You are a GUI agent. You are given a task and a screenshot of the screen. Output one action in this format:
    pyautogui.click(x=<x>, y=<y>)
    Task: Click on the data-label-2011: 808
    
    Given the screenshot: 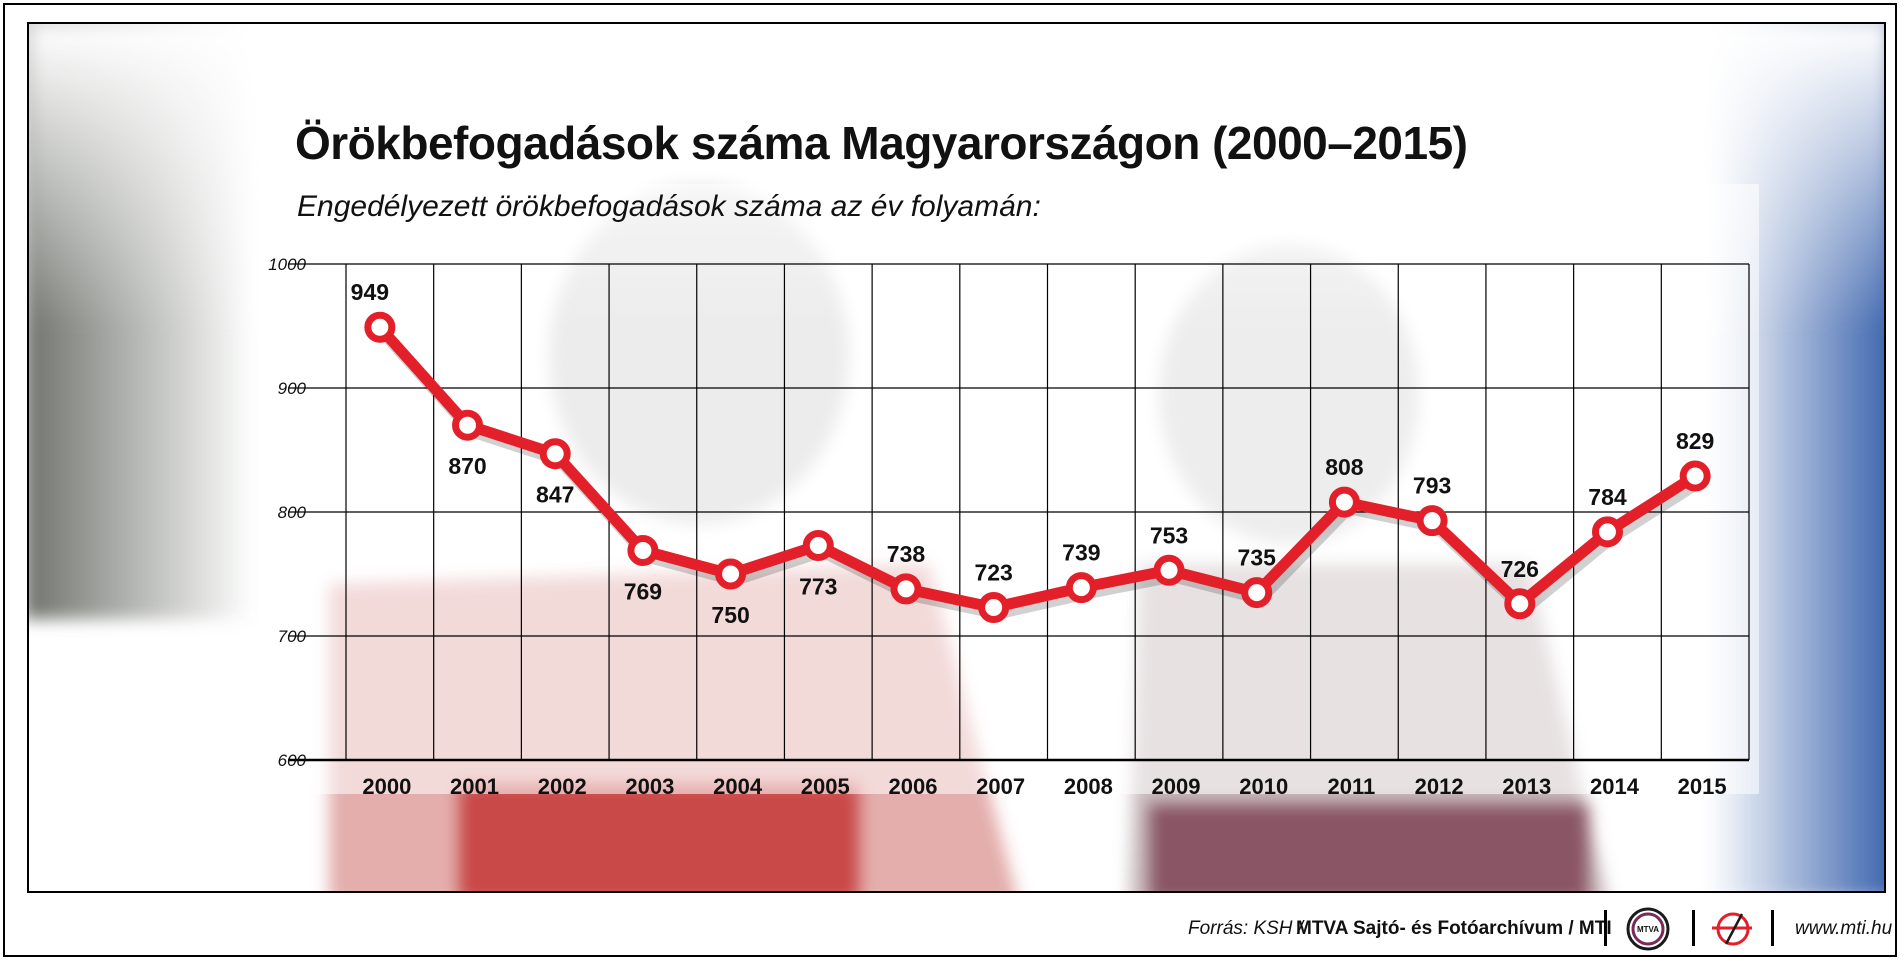 What is the action you would take?
    pyautogui.click(x=1344, y=467)
    